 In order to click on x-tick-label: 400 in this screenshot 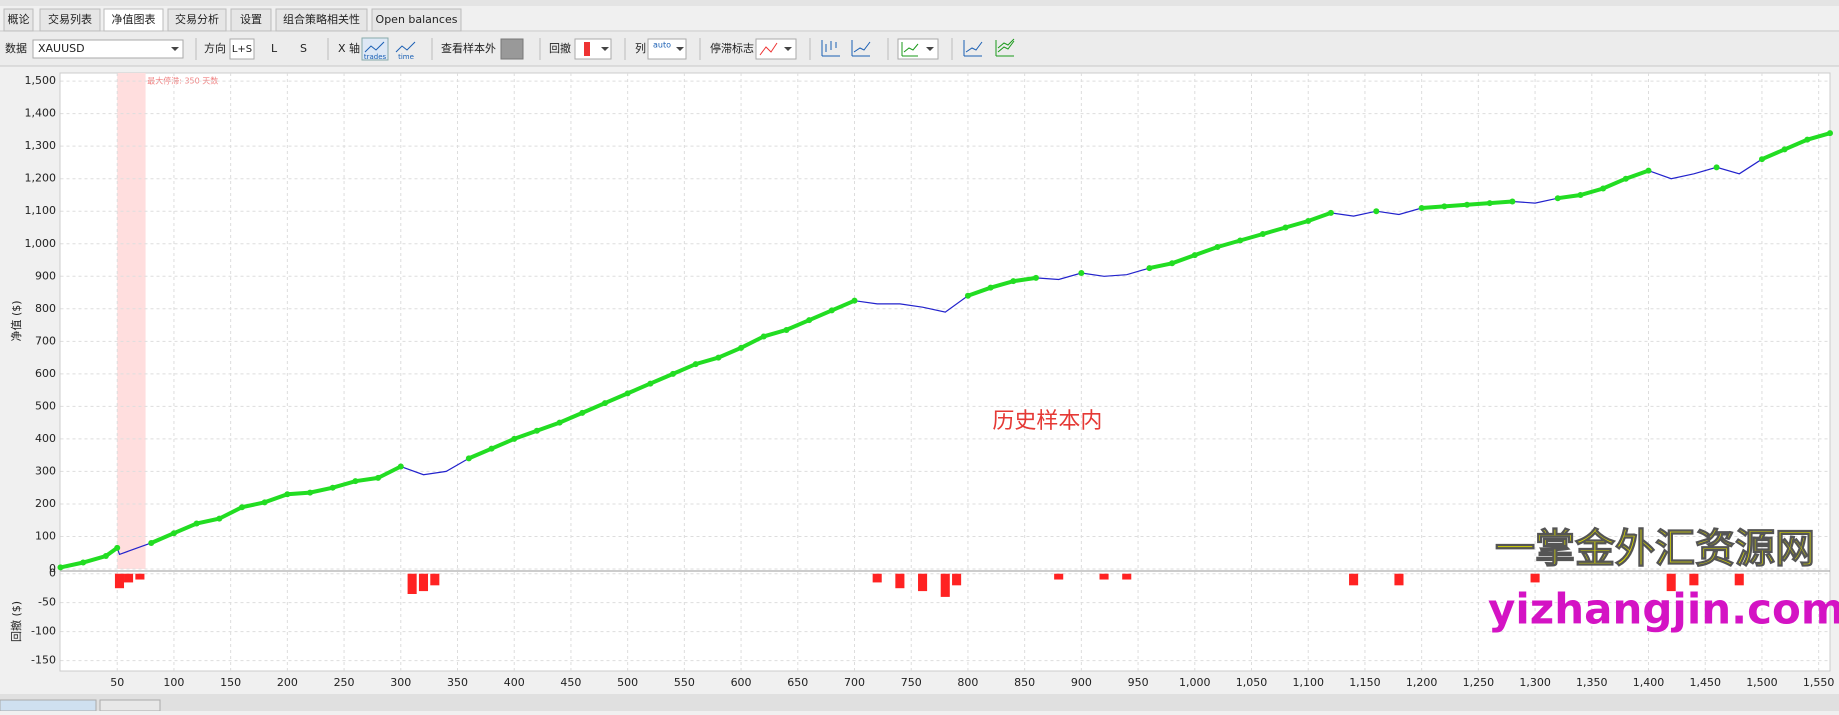, I will do `click(514, 682)`.